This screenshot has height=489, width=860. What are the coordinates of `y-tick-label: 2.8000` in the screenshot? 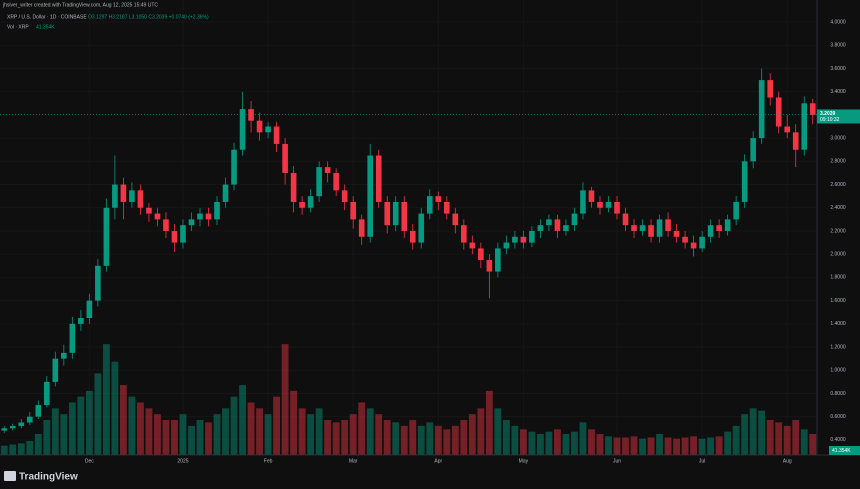 It's located at (838, 162).